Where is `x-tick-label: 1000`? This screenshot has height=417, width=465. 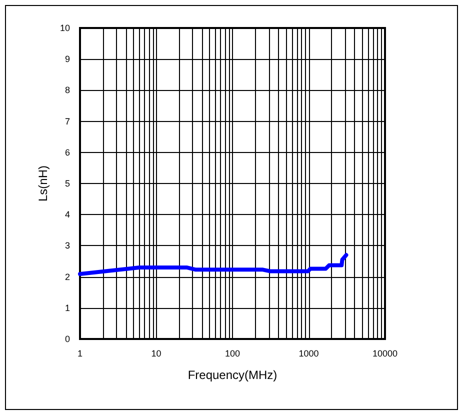
x-tick-label: 1000 is located at coordinates (308, 353).